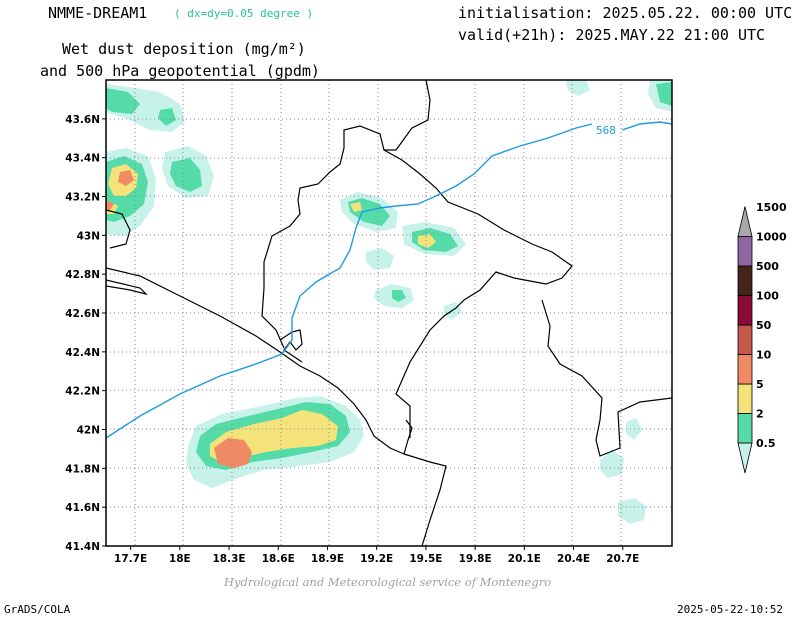 This screenshot has width=800, height=618. Describe the element at coordinates (82, 198) in the screenshot. I see `lat-label: 43.2N` at that location.